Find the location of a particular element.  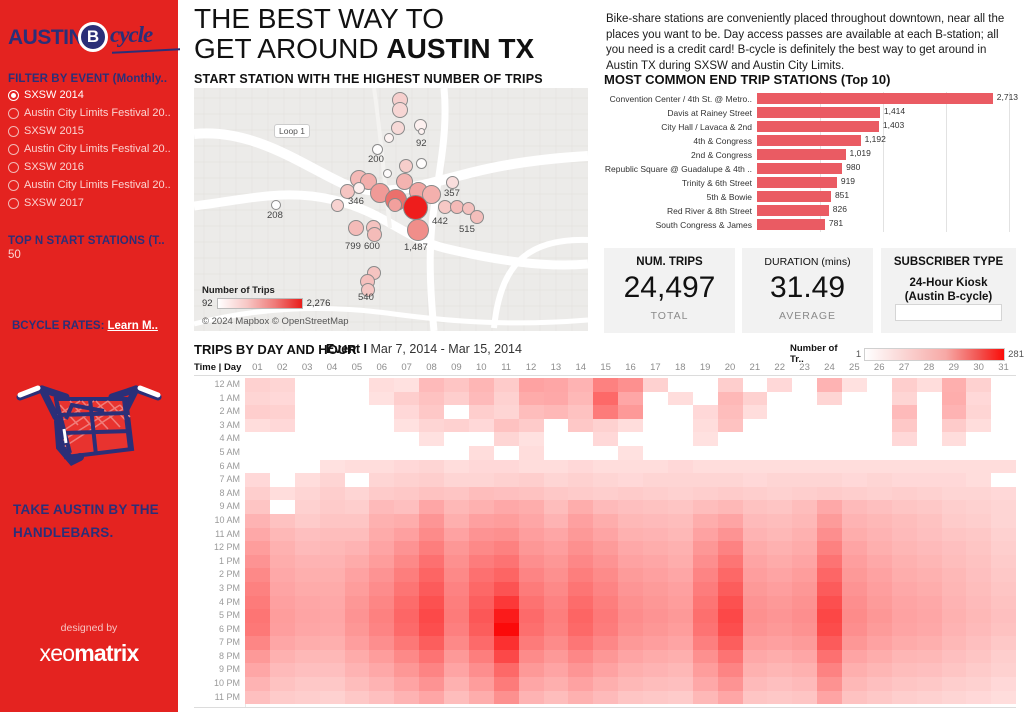

map-attribution: © 2024 Mapbox © OpenStreetMap is located at coordinates (275, 321).